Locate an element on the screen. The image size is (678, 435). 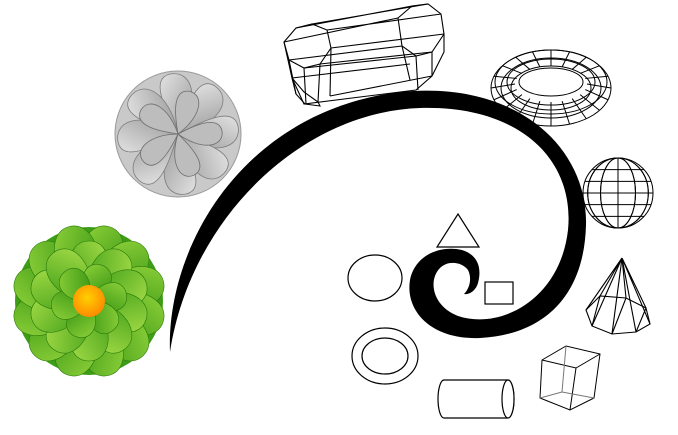
ellipse-icon is located at coordinates (375, 278).